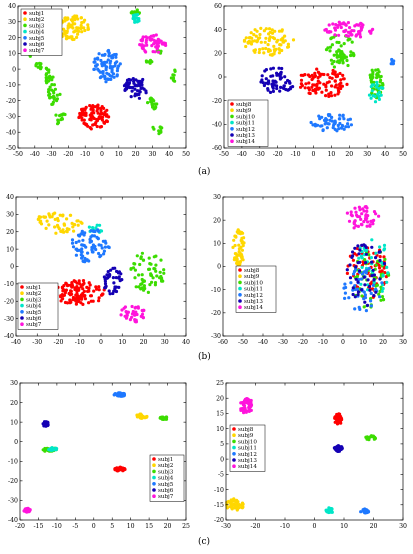 The image size is (413, 554). What do you see at coordinates (22, 287) in the screenshot?
I see `legend-marker-subj1` at bounding box center [22, 287].